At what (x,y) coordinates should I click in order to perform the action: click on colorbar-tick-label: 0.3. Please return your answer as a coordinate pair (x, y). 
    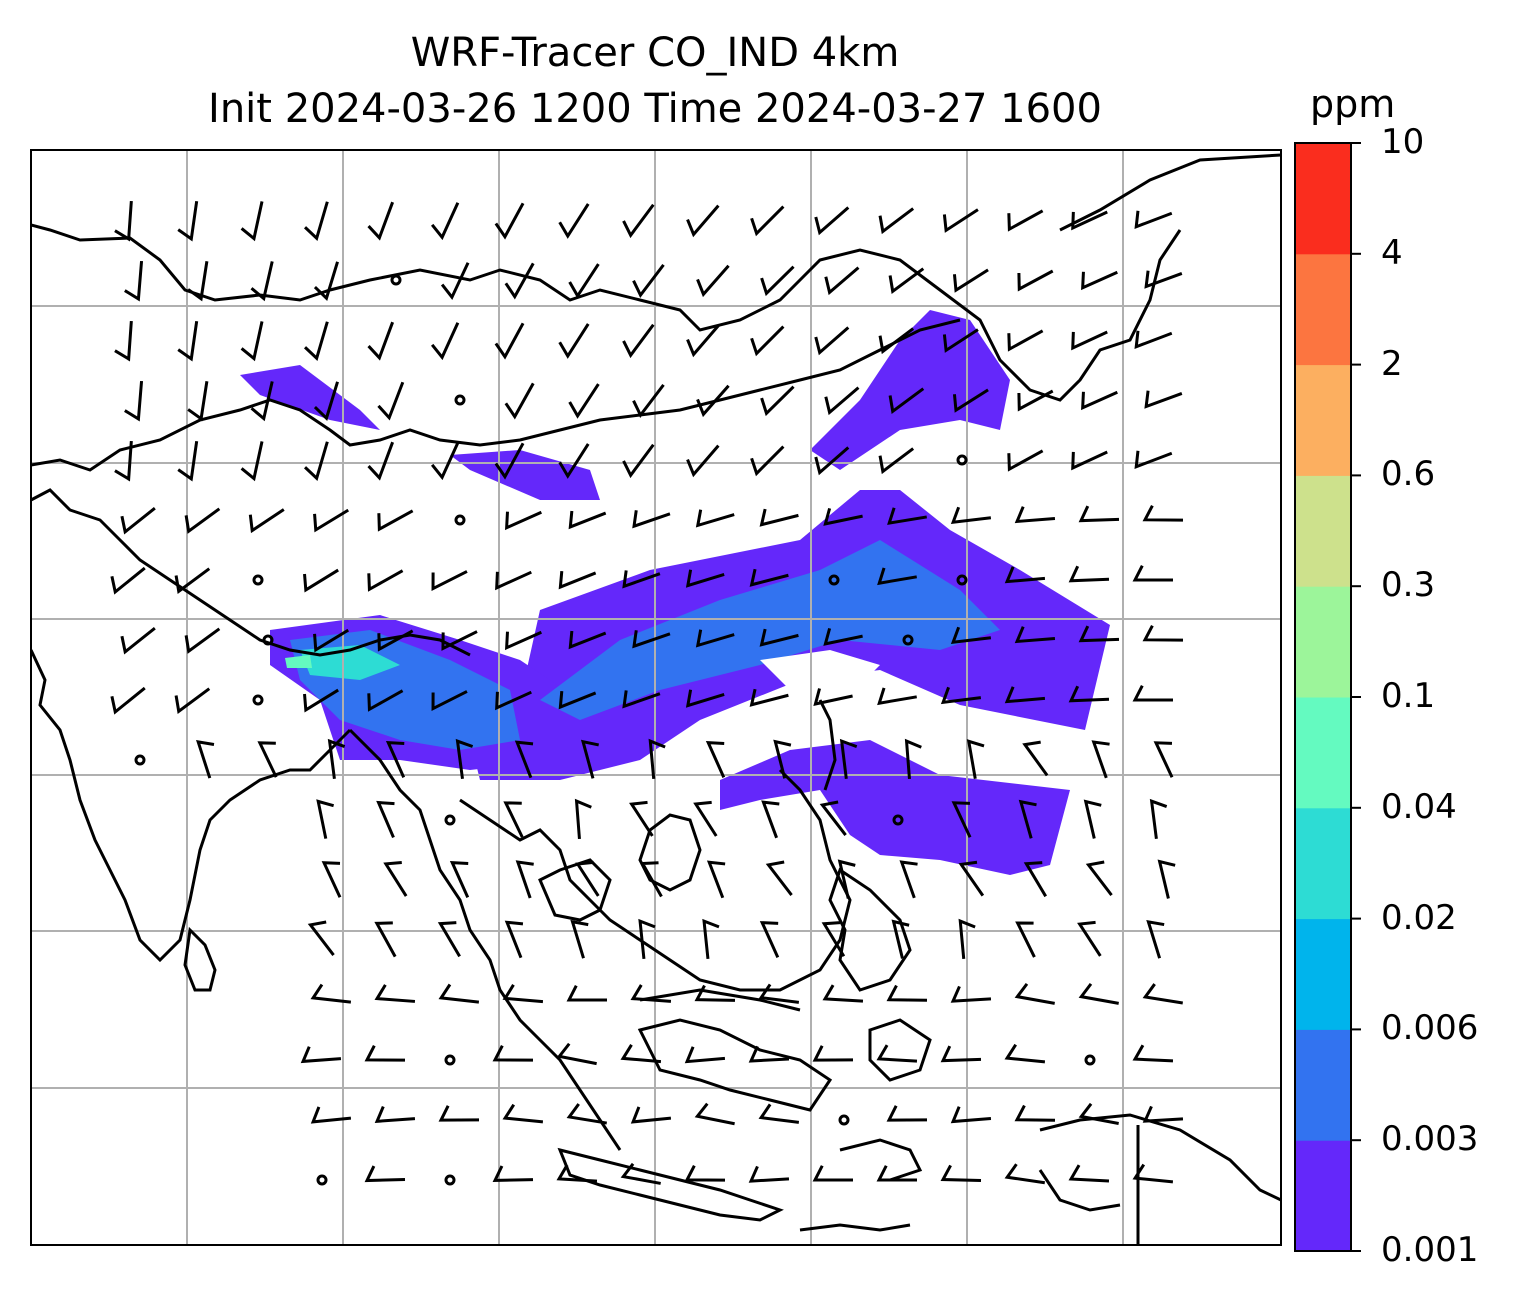
    Looking at the image, I should click on (1408, 585).